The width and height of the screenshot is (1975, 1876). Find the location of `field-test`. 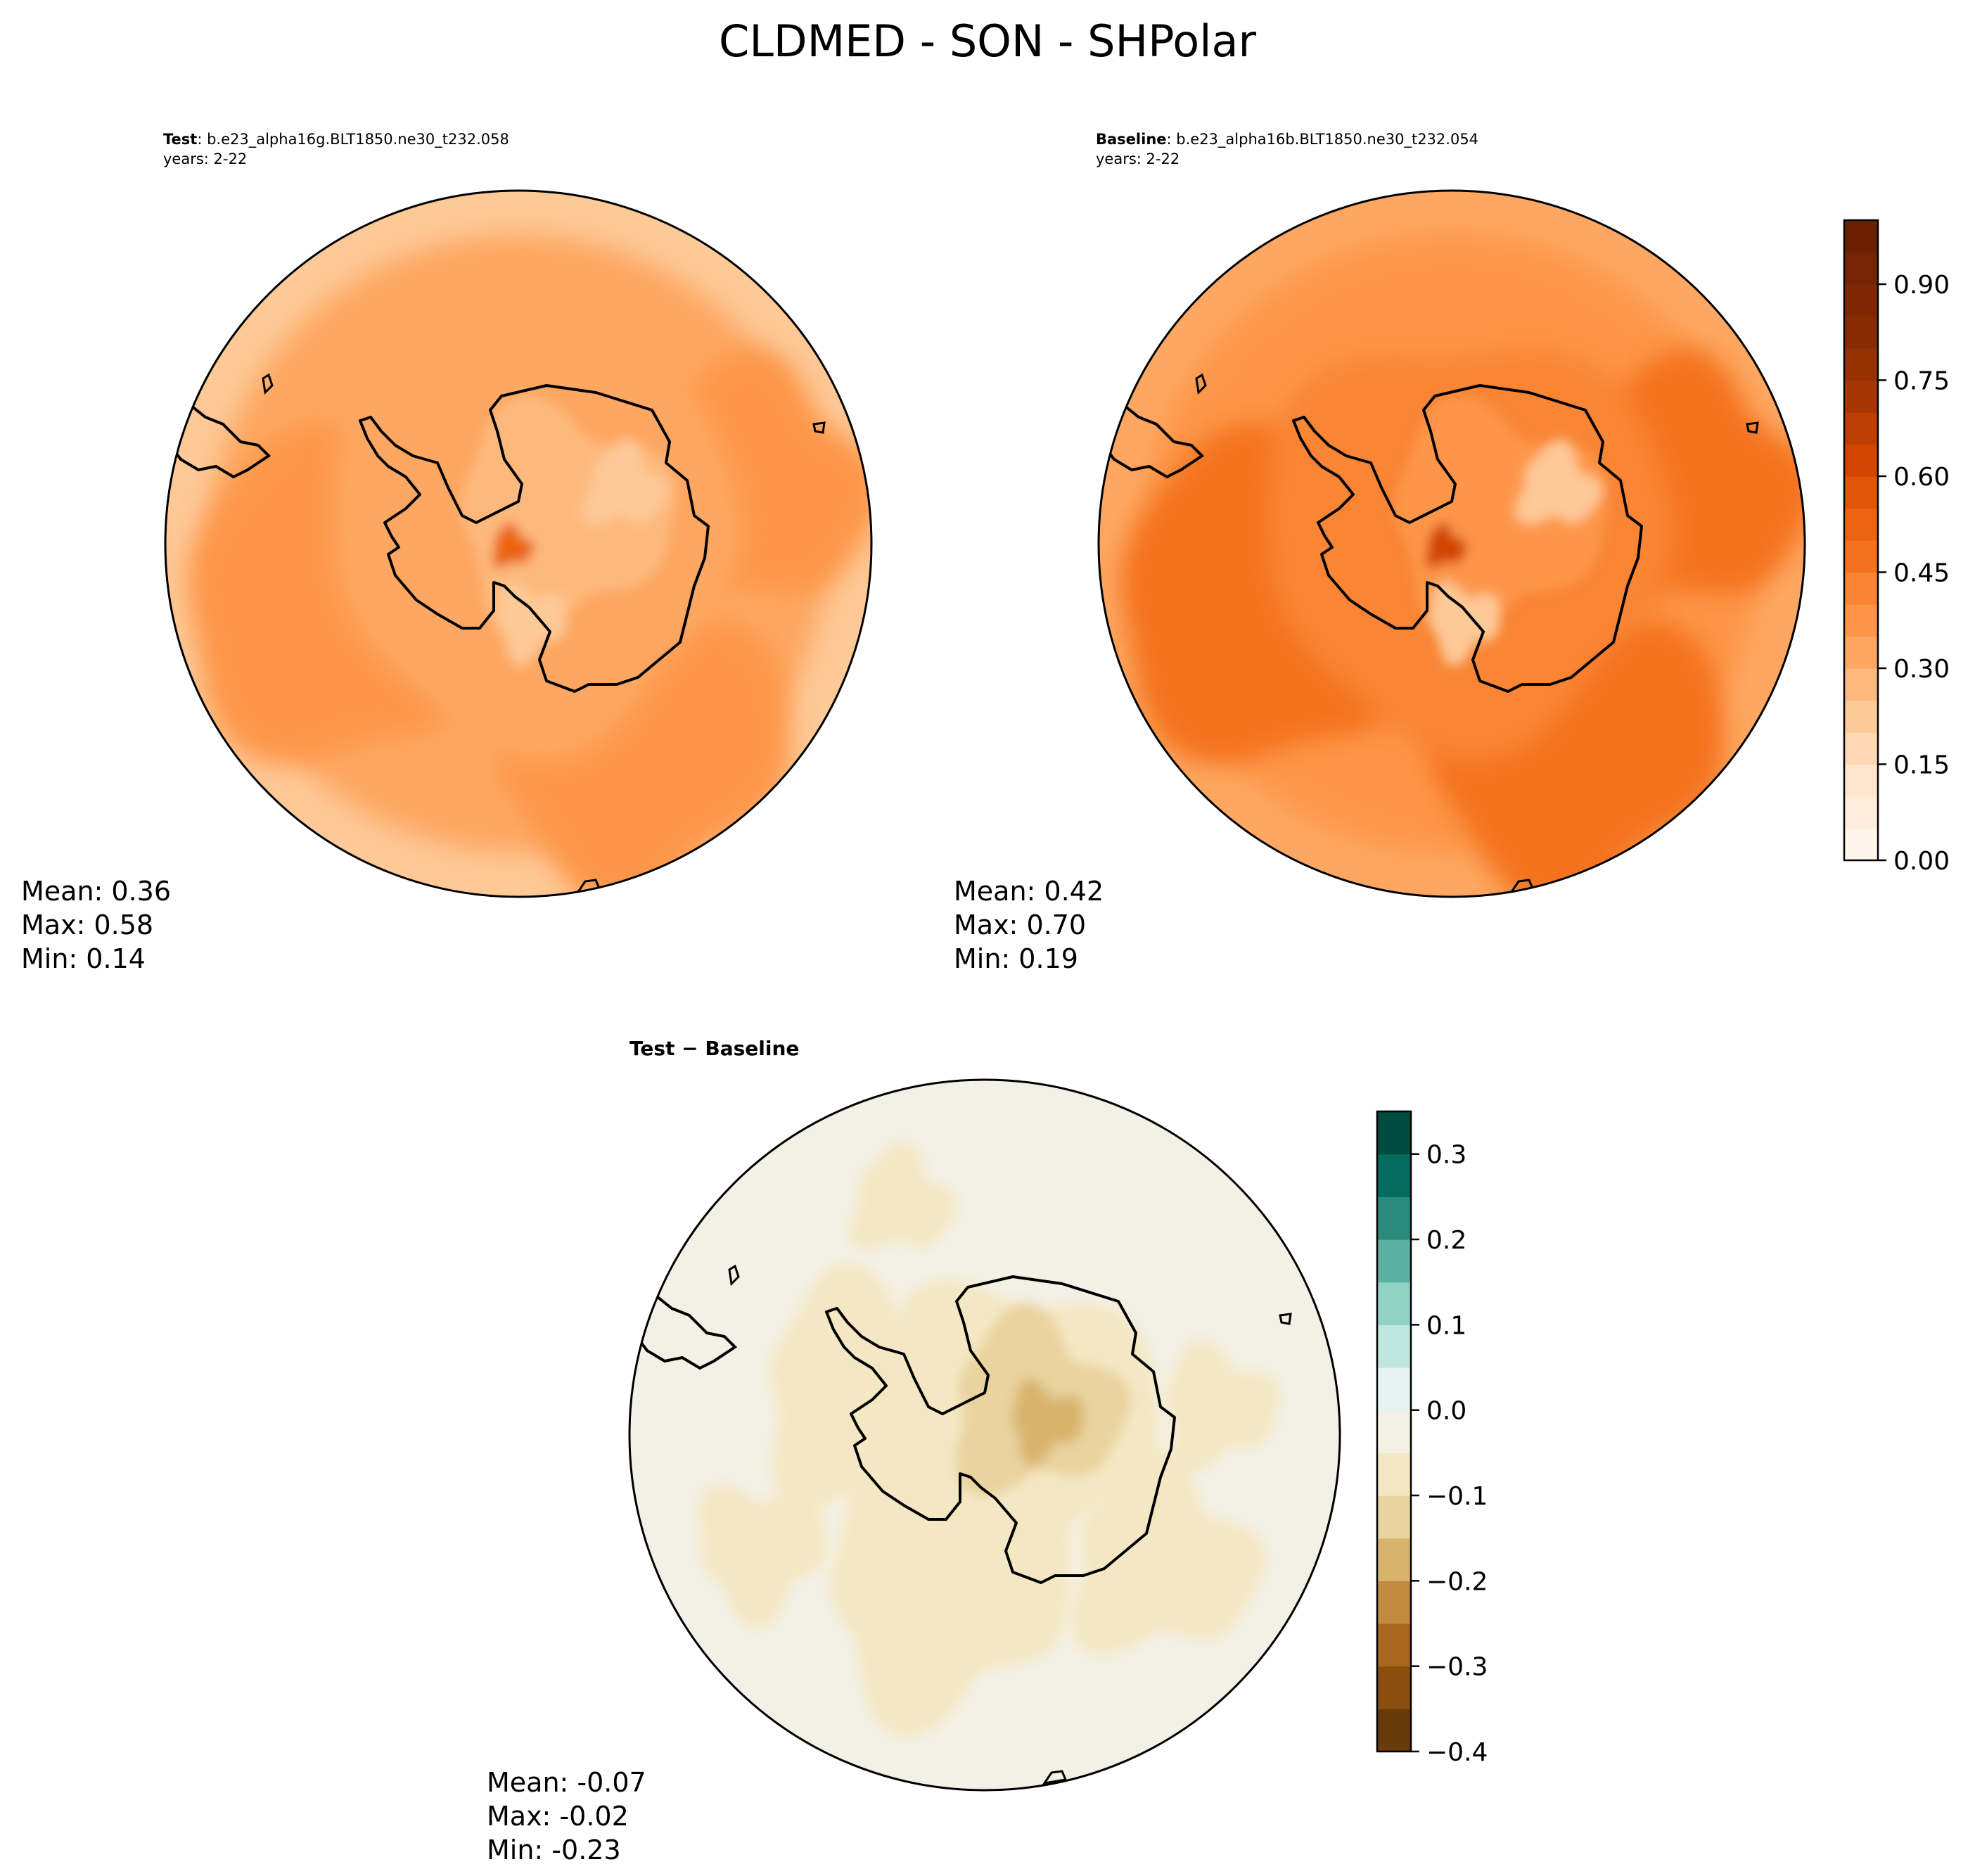

field-test is located at coordinates (518, 544).